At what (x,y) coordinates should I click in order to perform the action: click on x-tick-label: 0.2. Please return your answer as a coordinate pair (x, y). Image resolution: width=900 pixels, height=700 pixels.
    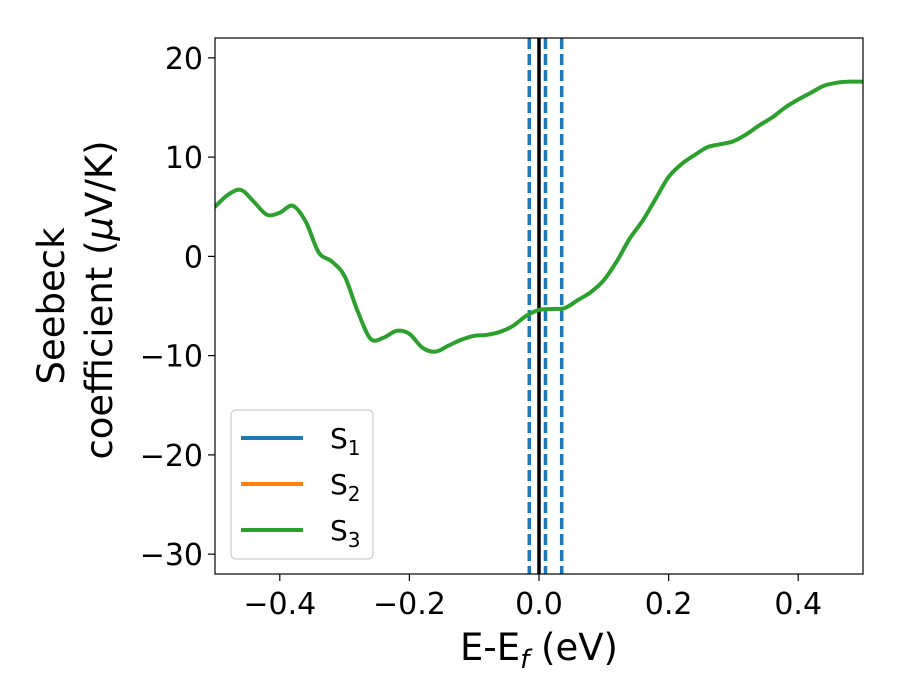
    Looking at the image, I should click on (669, 604).